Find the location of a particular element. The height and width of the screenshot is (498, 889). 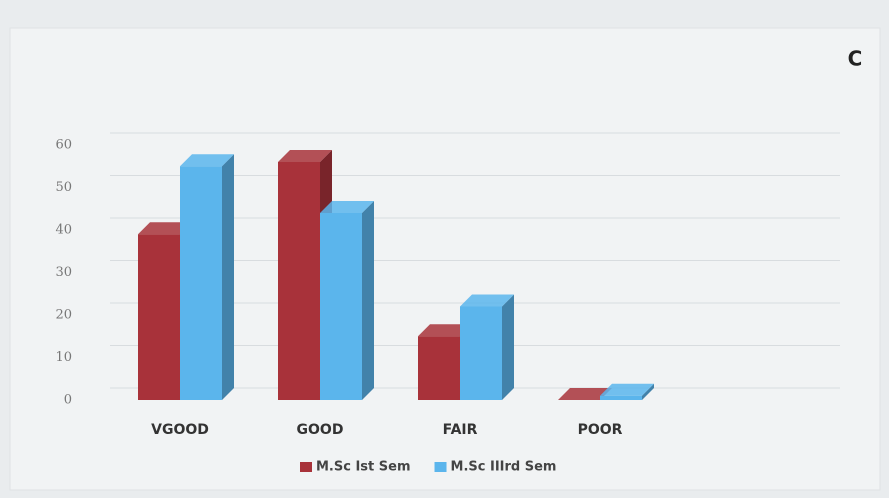

y-tick-label: 10 is located at coordinates (63, 357).